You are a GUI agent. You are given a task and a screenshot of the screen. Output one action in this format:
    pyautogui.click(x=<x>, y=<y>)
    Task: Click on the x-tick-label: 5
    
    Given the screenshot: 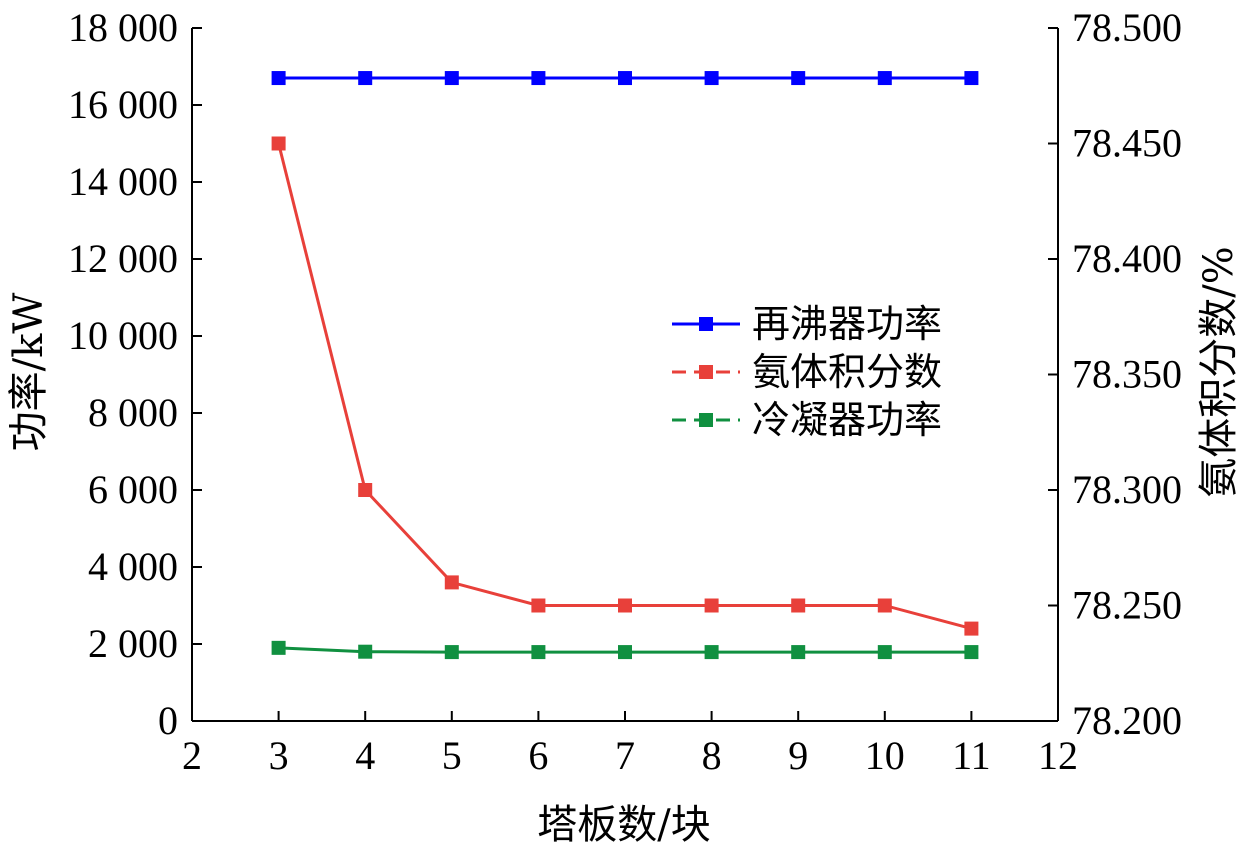 What is the action you would take?
    pyautogui.click(x=452, y=755)
    